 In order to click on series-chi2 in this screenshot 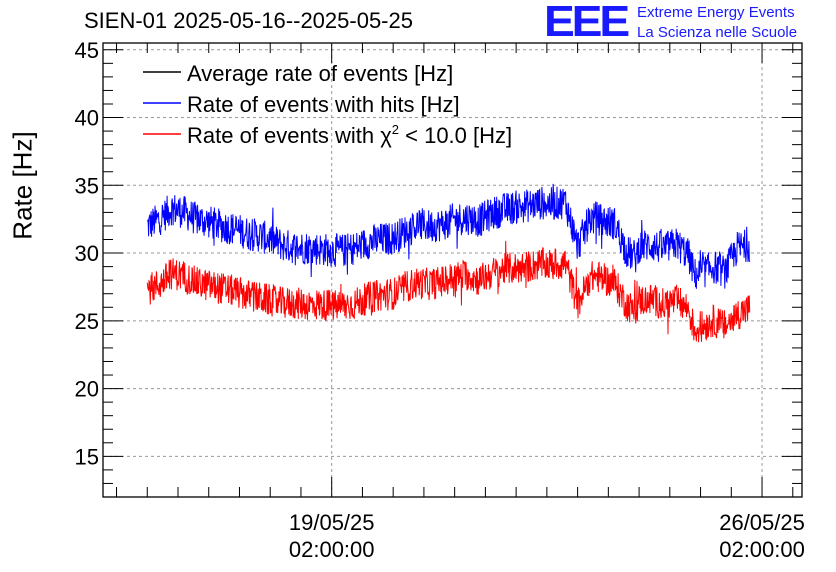, I will do `click(448, 291)`.